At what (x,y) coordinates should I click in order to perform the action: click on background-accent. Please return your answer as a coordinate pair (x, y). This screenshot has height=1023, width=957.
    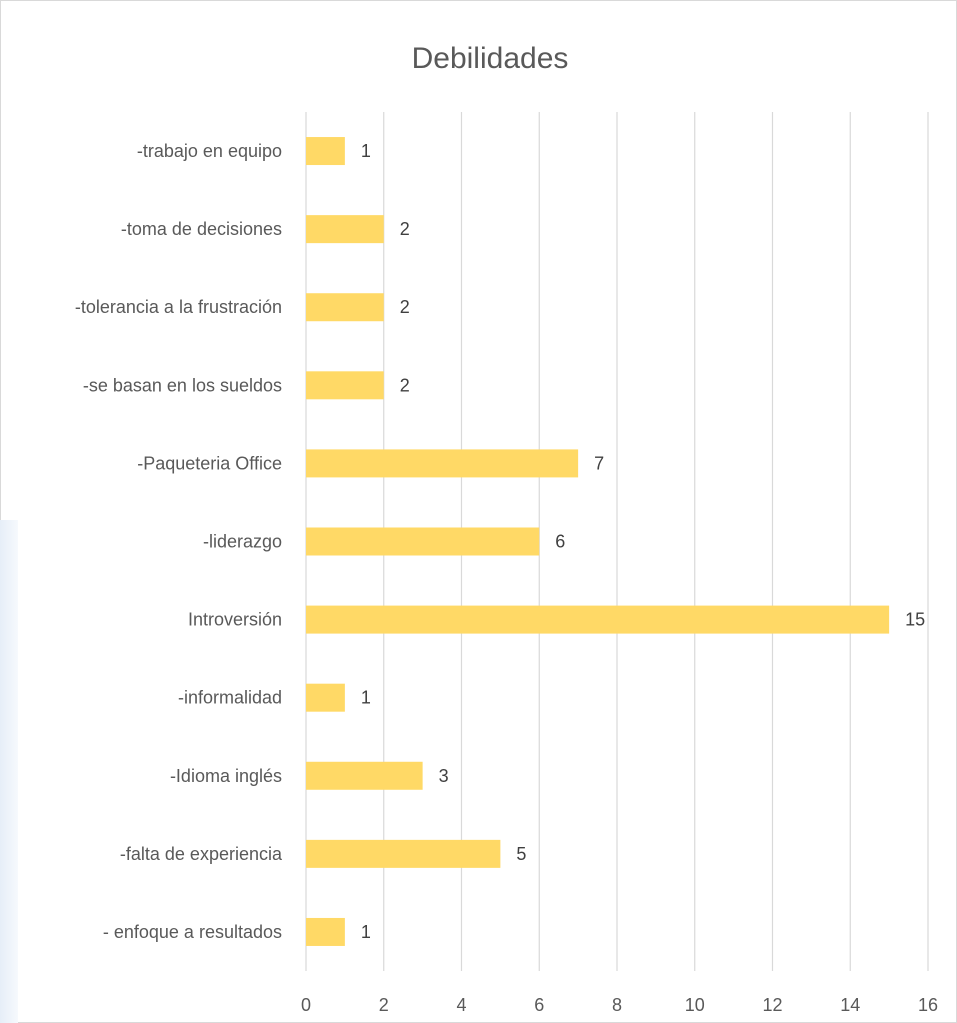
    Looking at the image, I should click on (9, 771).